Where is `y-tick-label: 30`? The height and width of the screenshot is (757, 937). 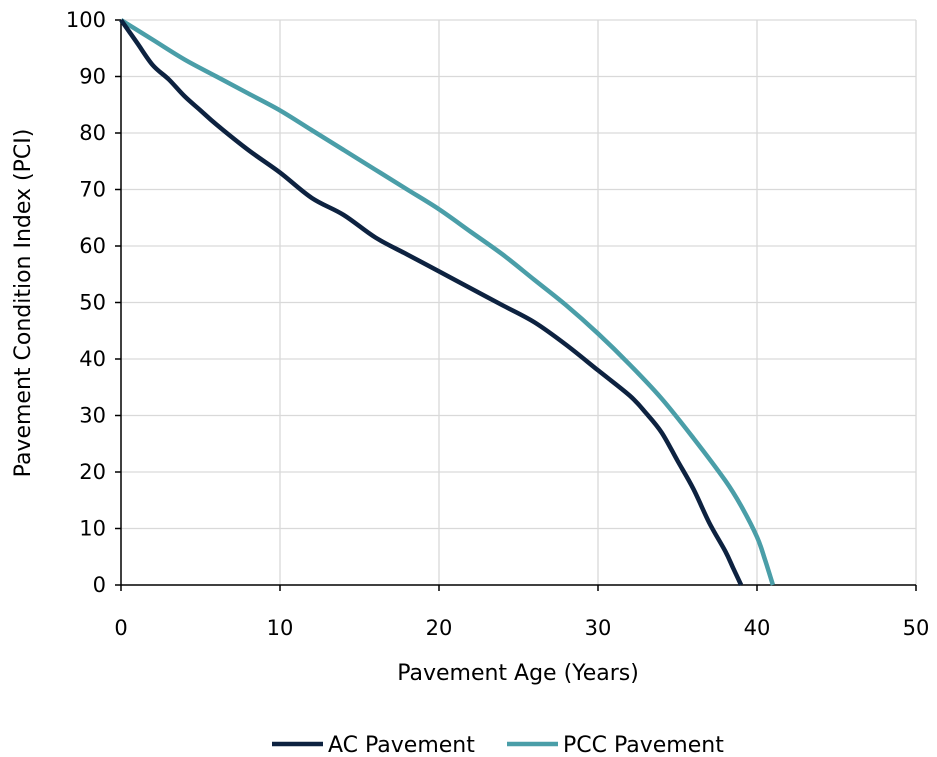 y-tick-label: 30 is located at coordinates (92, 416).